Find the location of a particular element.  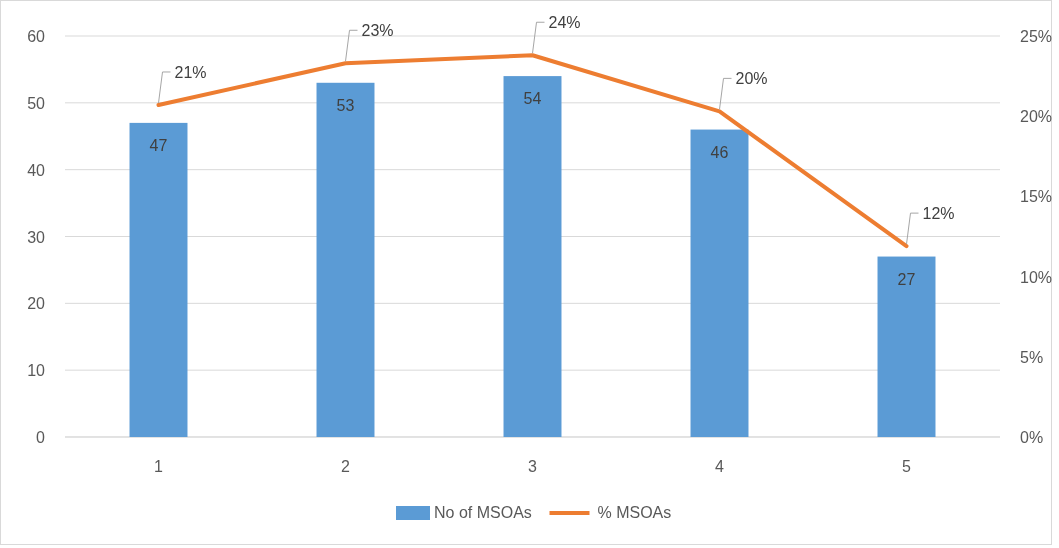

data-label: 23% is located at coordinates (377, 31).